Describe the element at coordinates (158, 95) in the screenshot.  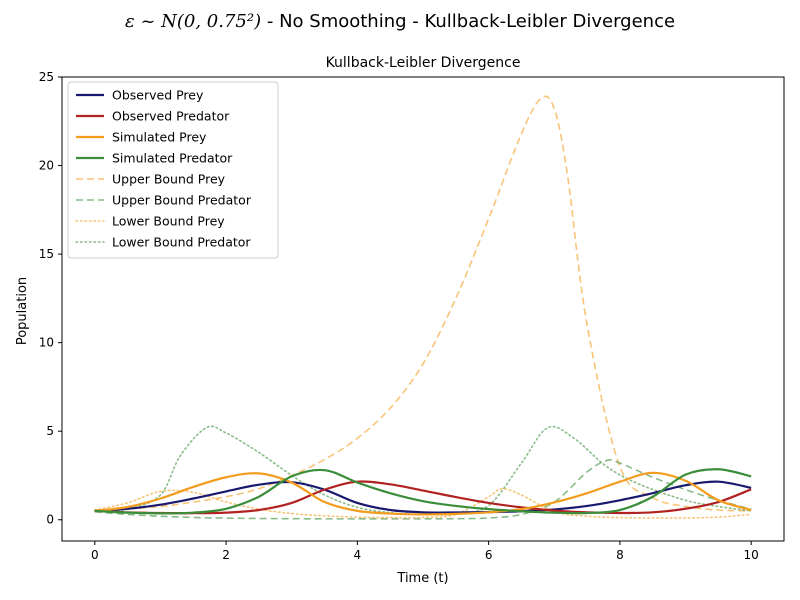
I see `legend-label: Observed Prey` at that location.